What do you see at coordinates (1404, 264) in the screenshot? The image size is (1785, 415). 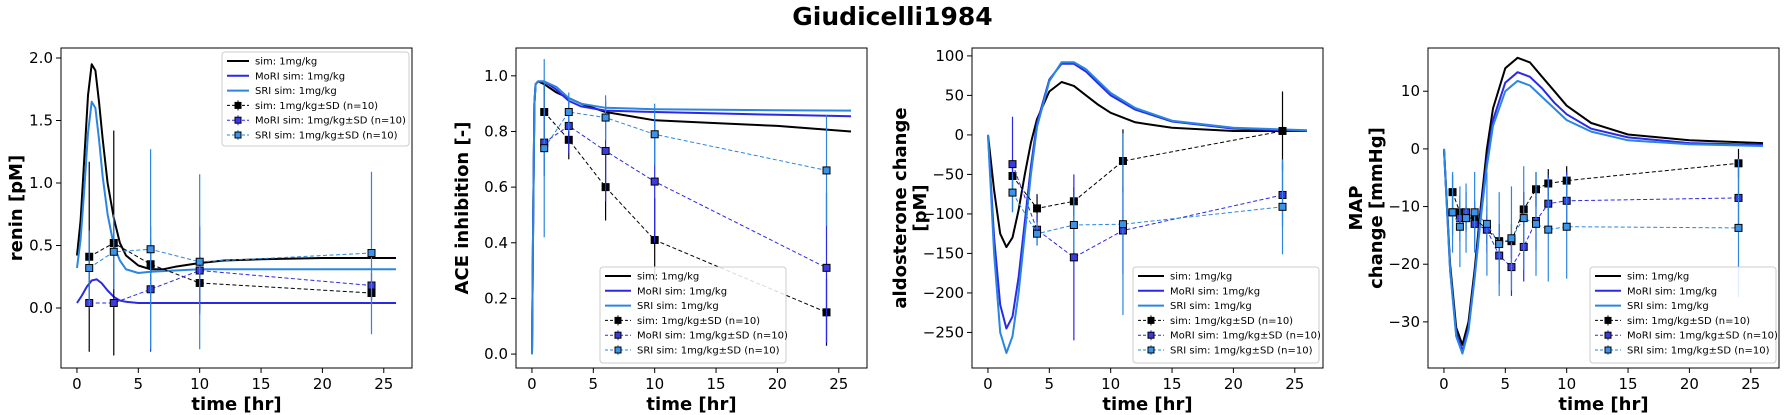 I see `y-tick-label: −20` at bounding box center [1404, 264].